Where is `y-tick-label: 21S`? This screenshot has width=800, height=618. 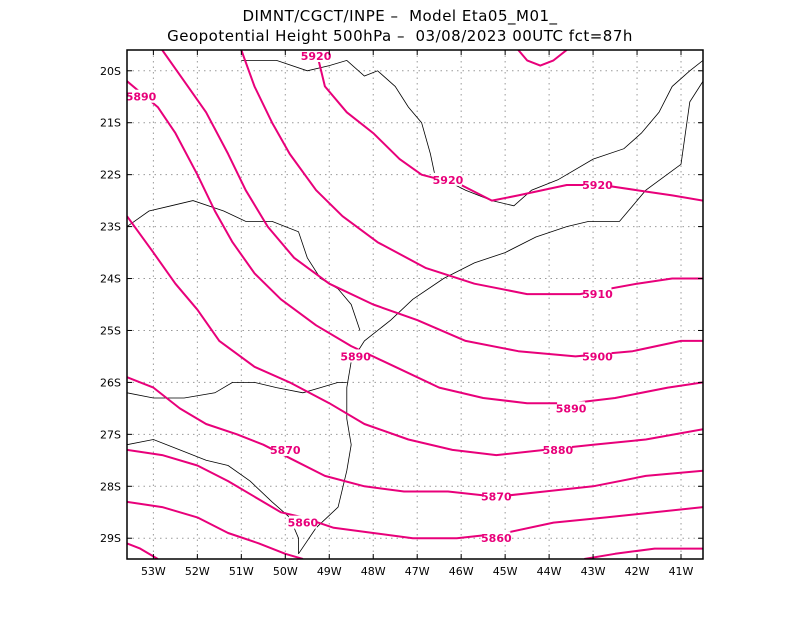
y-tick-label: 21S is located at coordinates (110, 123).